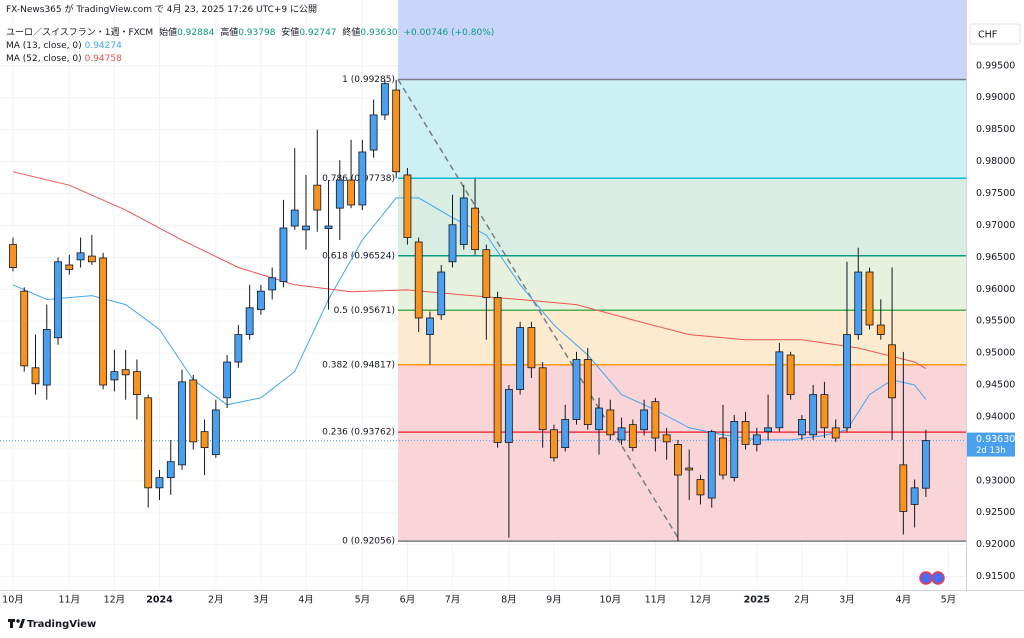 The height and width of the screenshot is (638, 1024). What do you see at coordinates (995, 512) in the screenshot?
I see `y-tick-label: 0.92500` at bounding box center [995, 512].